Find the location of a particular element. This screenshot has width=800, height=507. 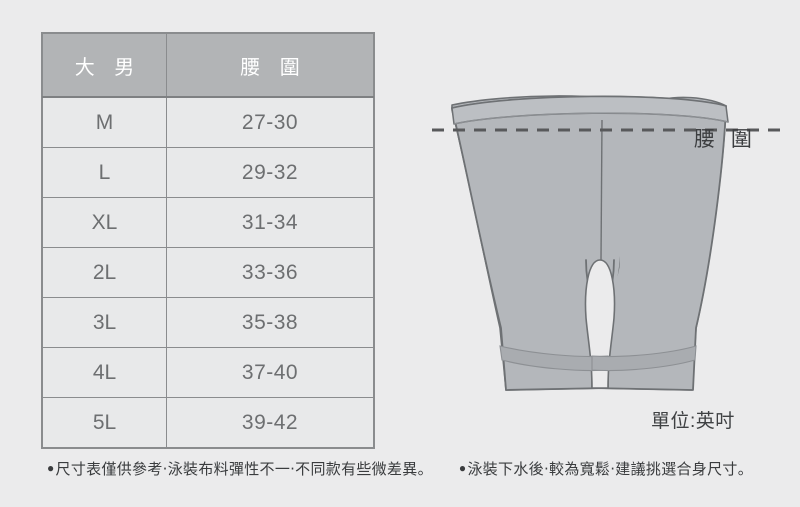

footnote-item: ●泳裝下水後‧較為寬鬆‧建議挑選合身尺寸。 is located at coordinates (606, 468).